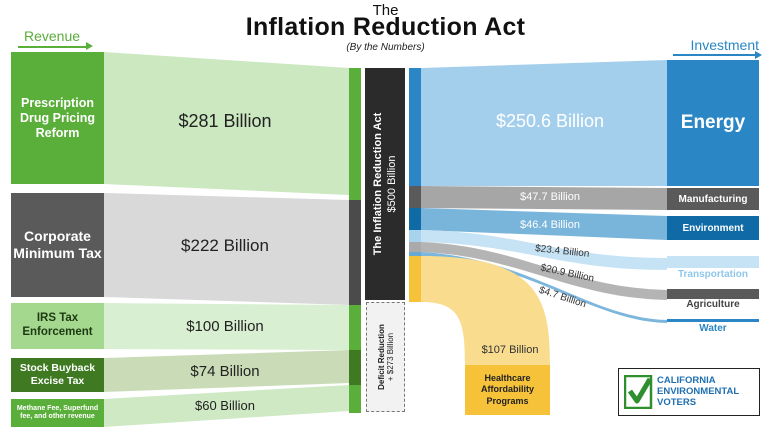  I want to click on act-label: The Inflation Reduction Act, so click(378, 184).